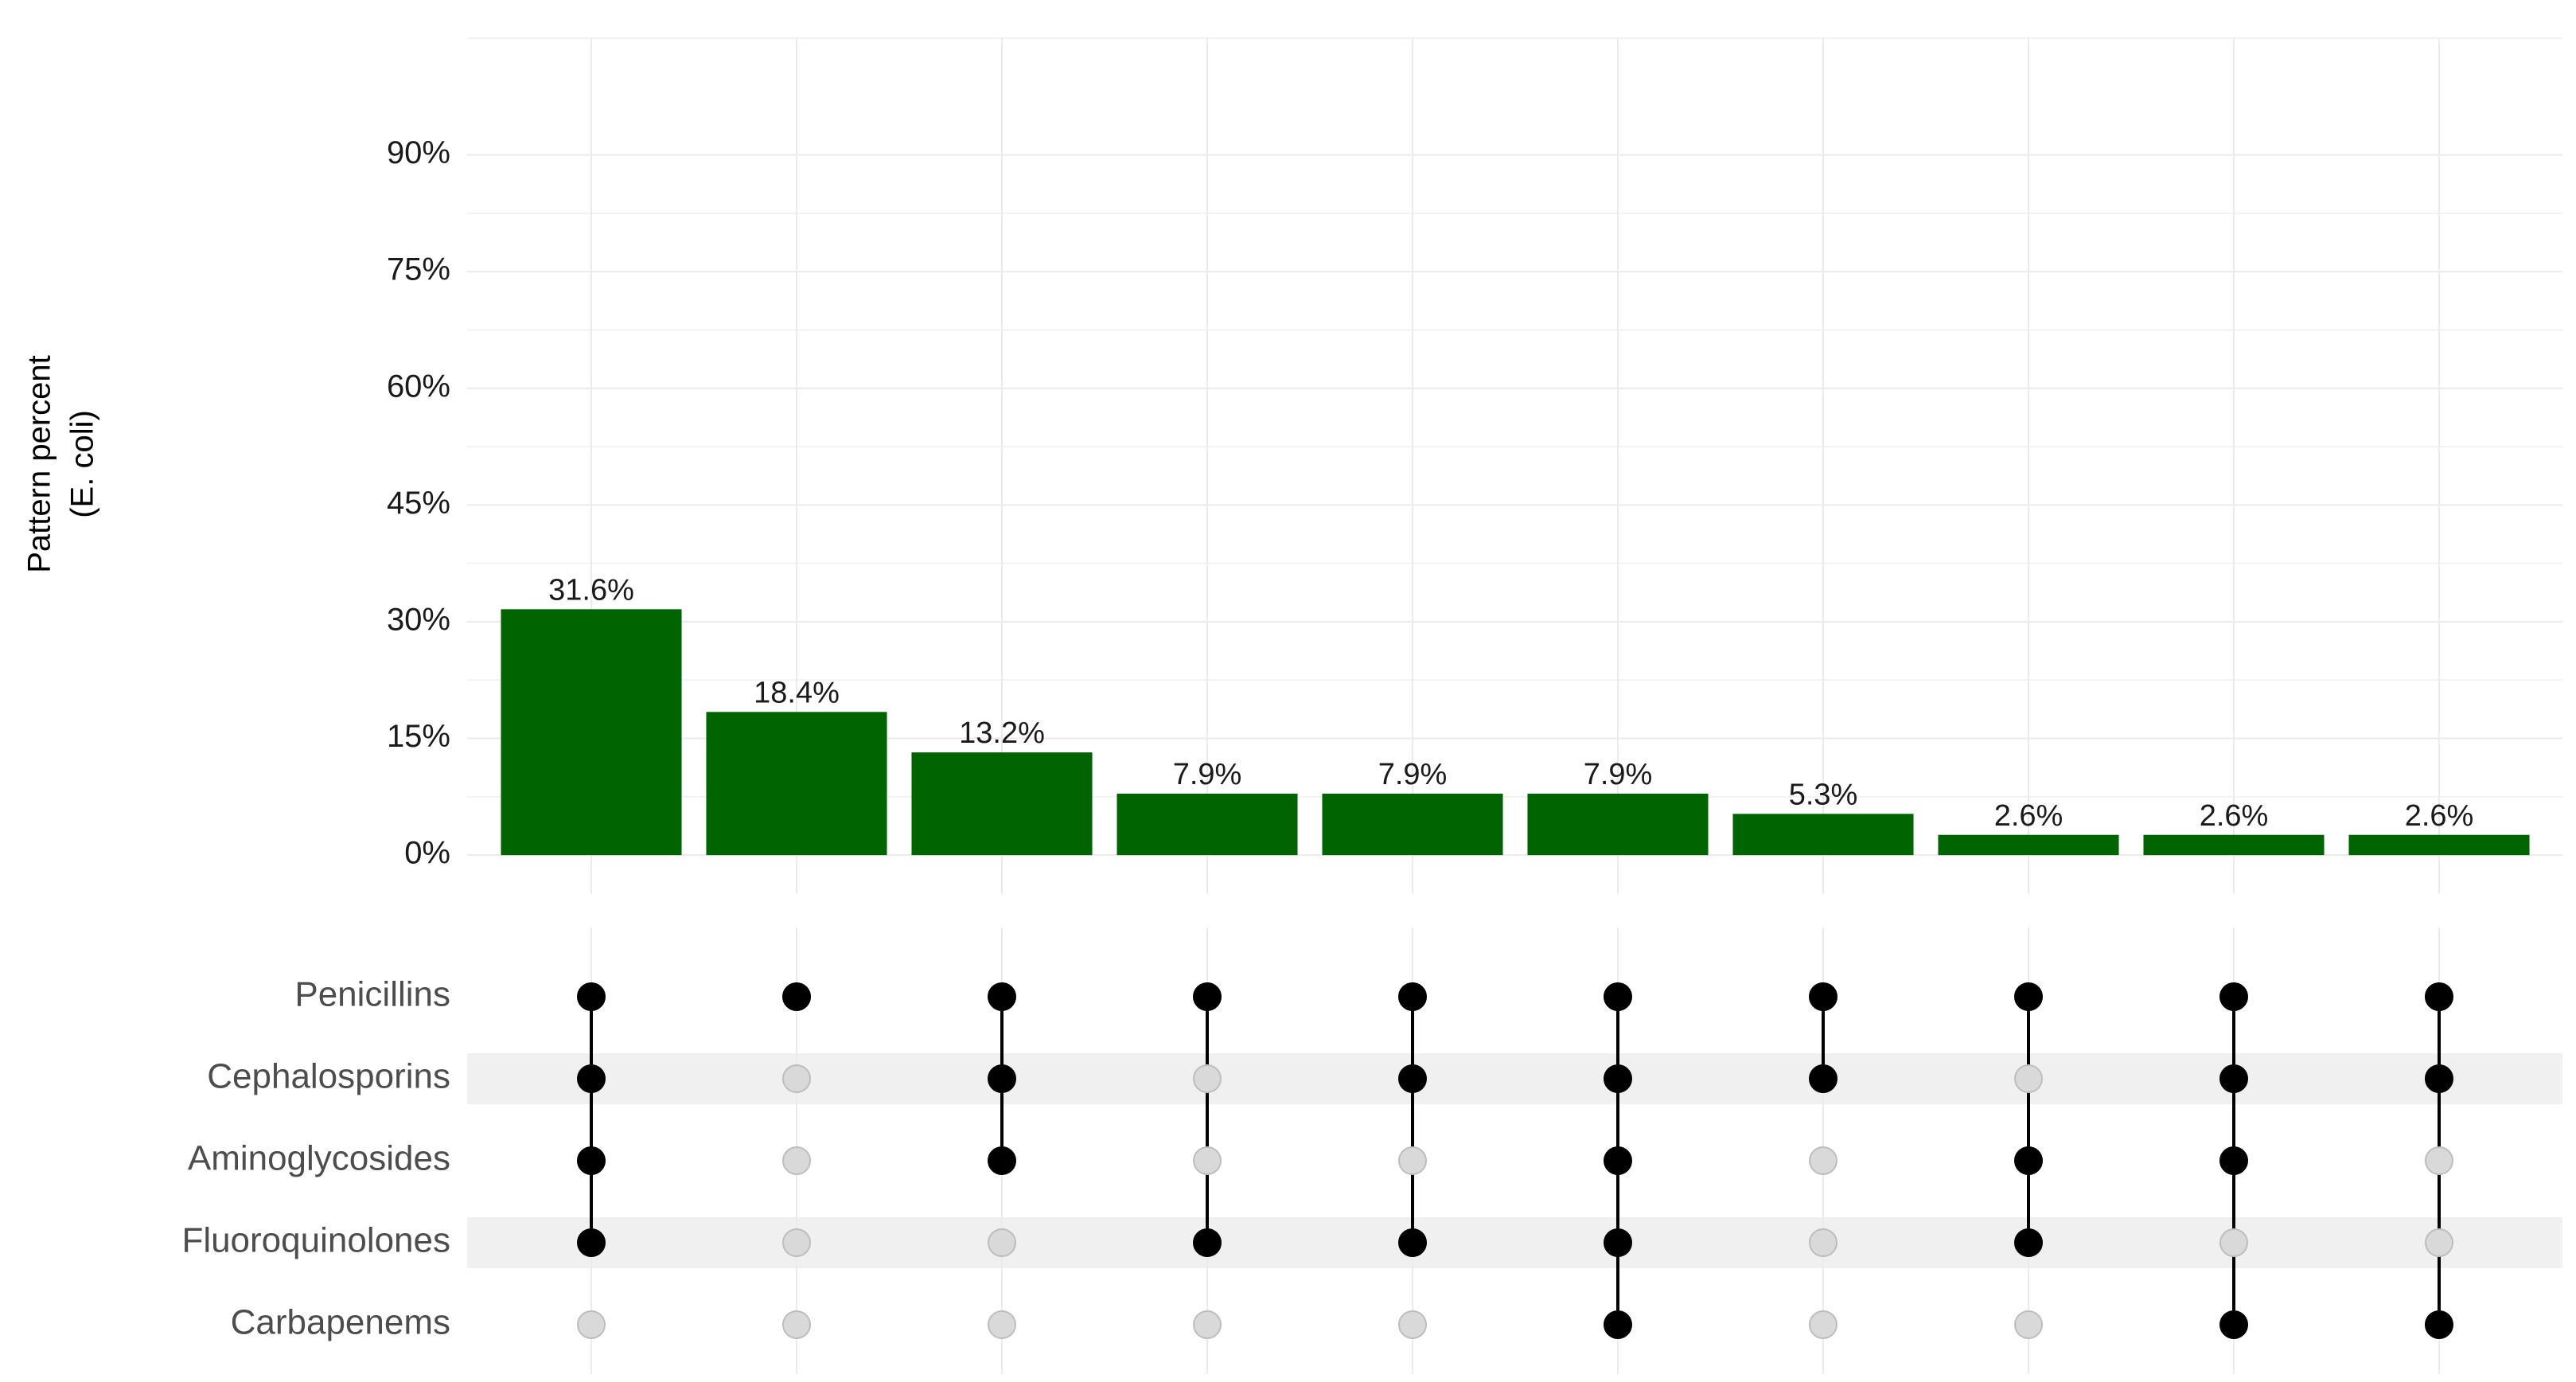 The height and width of the screenshot is (1382, 2576). I want to click on set-label: Aminoglycosides, so click(319, 1158).